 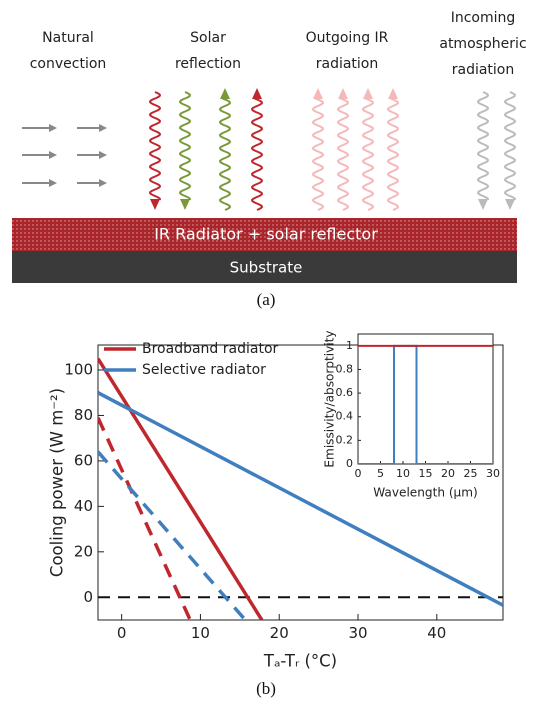 What do you see at coordinates (83, 506) in the screenshot?
I see `y-tick-label: 40` at bounding box center [83, 506].